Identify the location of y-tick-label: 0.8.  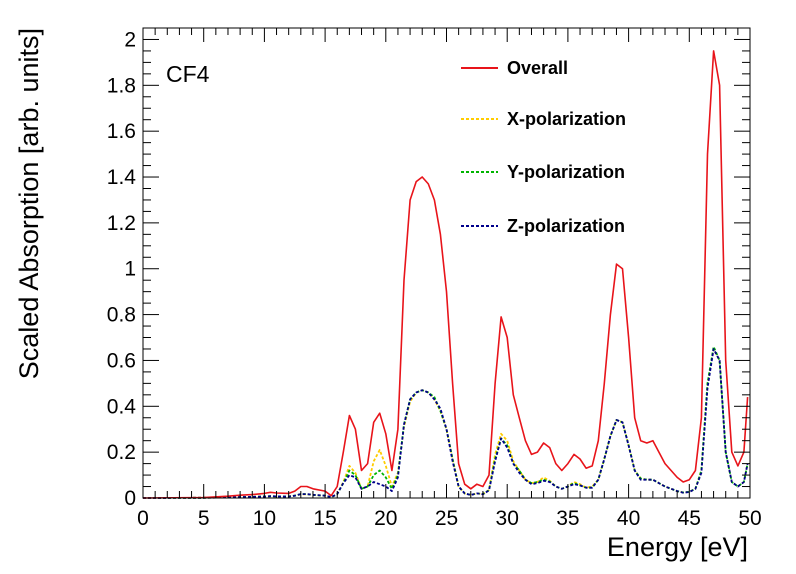
(121, 315).